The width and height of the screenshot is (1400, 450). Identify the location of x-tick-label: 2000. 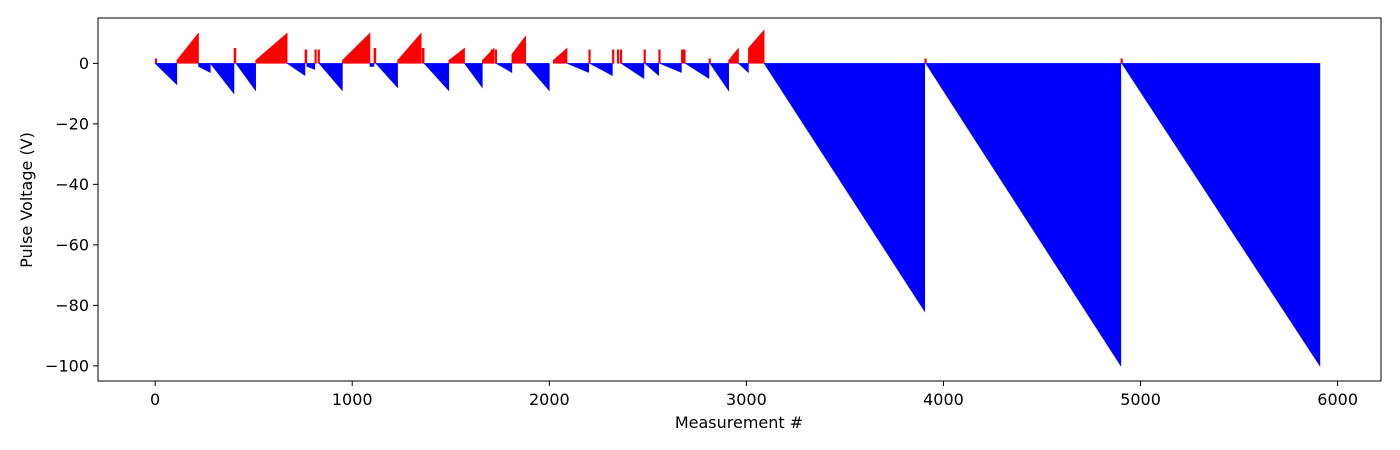
(549, 399).